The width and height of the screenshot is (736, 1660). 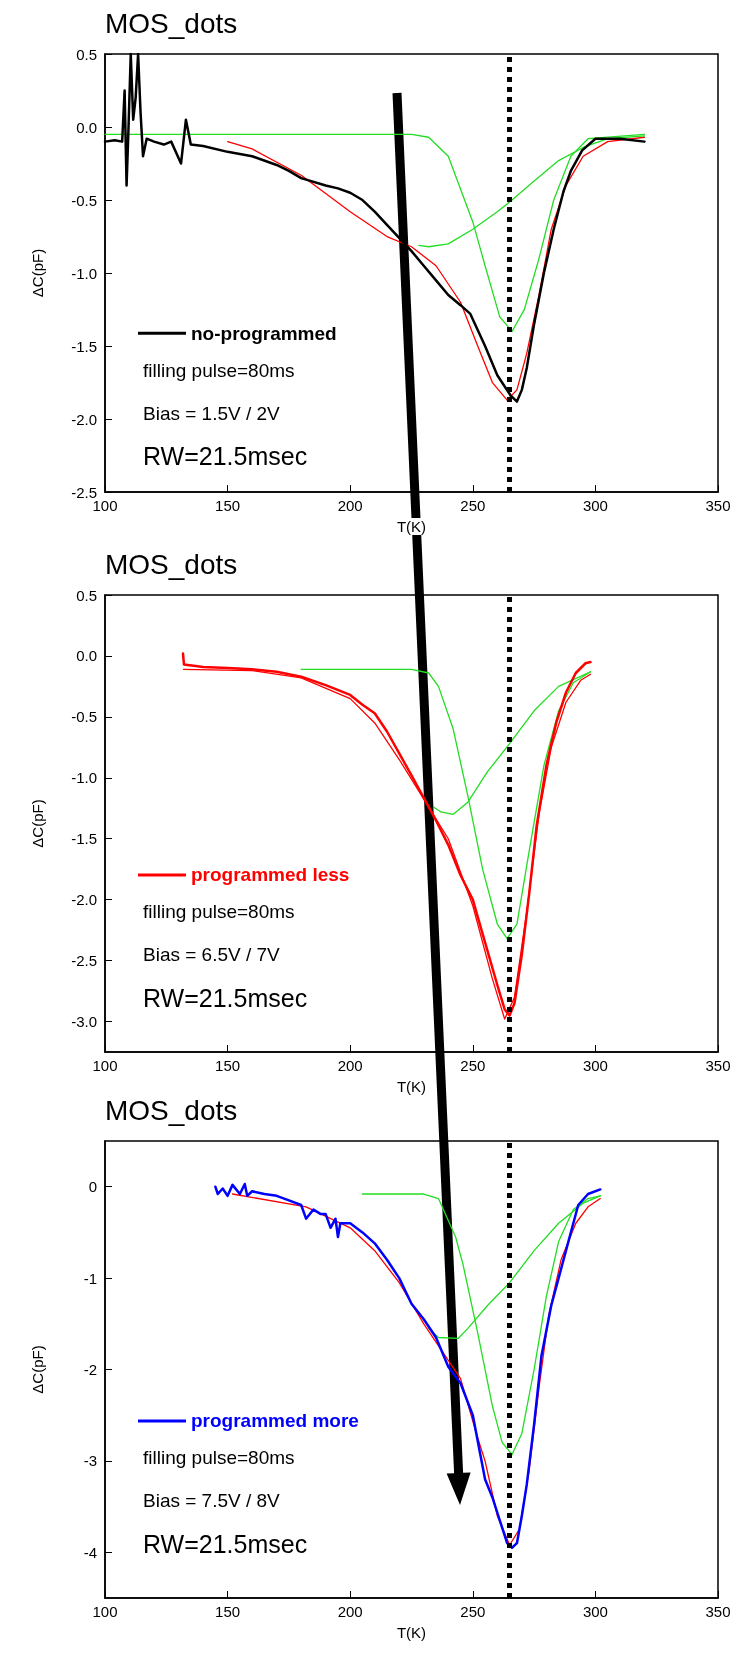 I want to click on y-tick-label: -4, so click(x=90, y=1552).